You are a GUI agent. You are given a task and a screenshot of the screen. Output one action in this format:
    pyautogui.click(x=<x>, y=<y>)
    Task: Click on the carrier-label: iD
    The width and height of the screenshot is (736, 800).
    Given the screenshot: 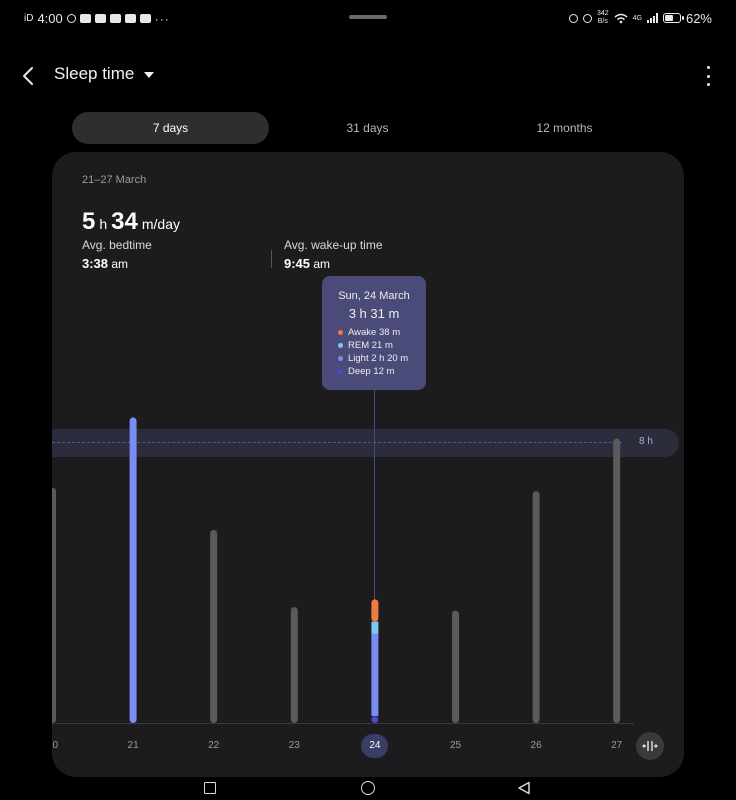 What is the action you would take?
    pyautogui.click(x=29, y=18)
    